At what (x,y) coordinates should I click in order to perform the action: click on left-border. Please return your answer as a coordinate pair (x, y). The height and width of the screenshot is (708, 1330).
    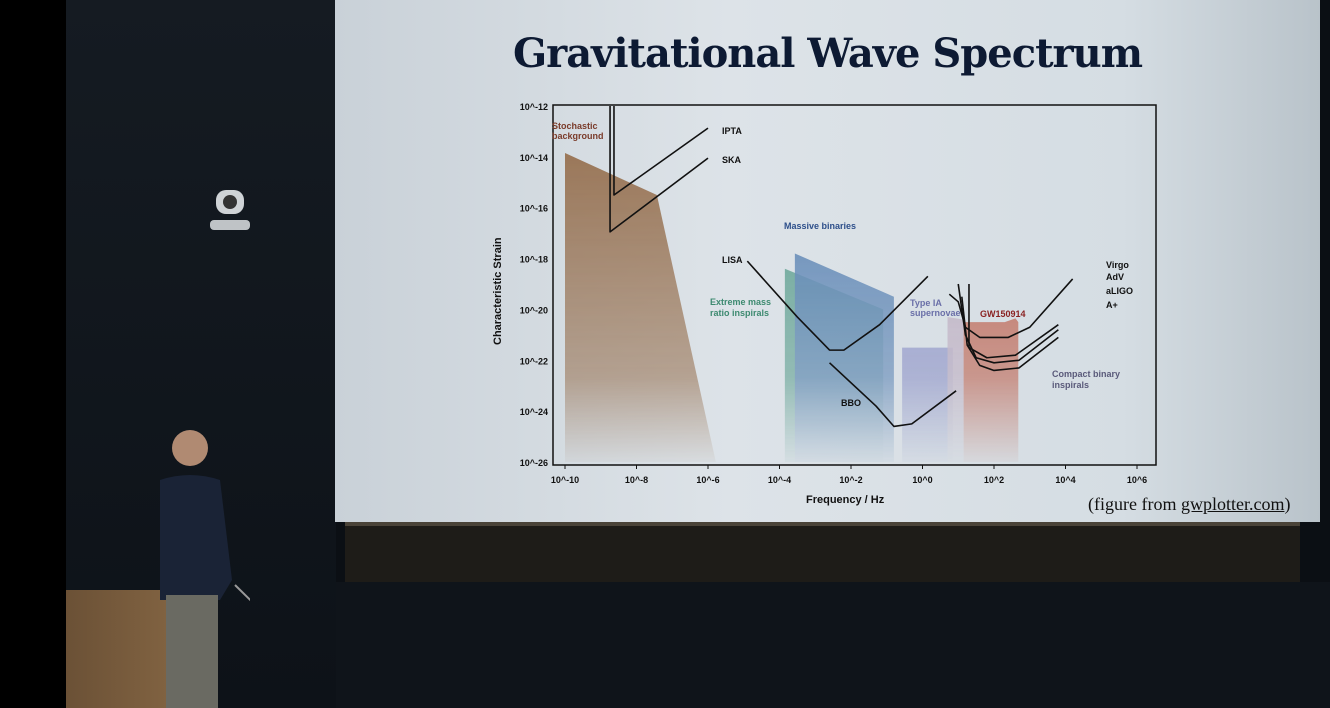
    Looking at the image, I should click on (33, 354).